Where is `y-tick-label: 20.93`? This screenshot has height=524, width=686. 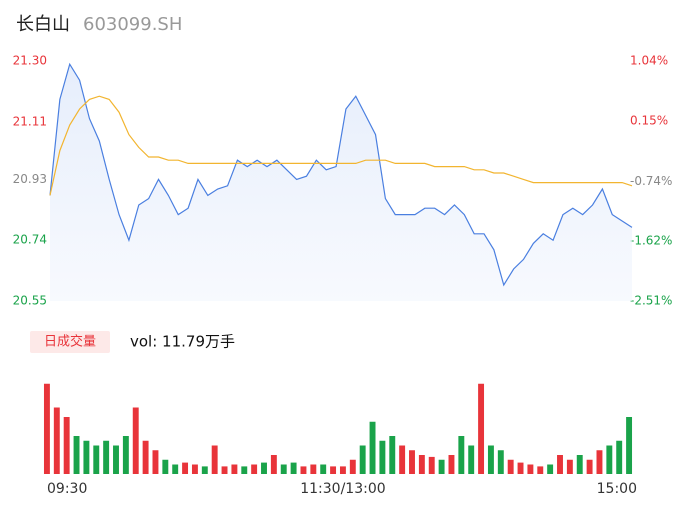 y-tick-label: 20.93 is located at coordinates (30, 179).